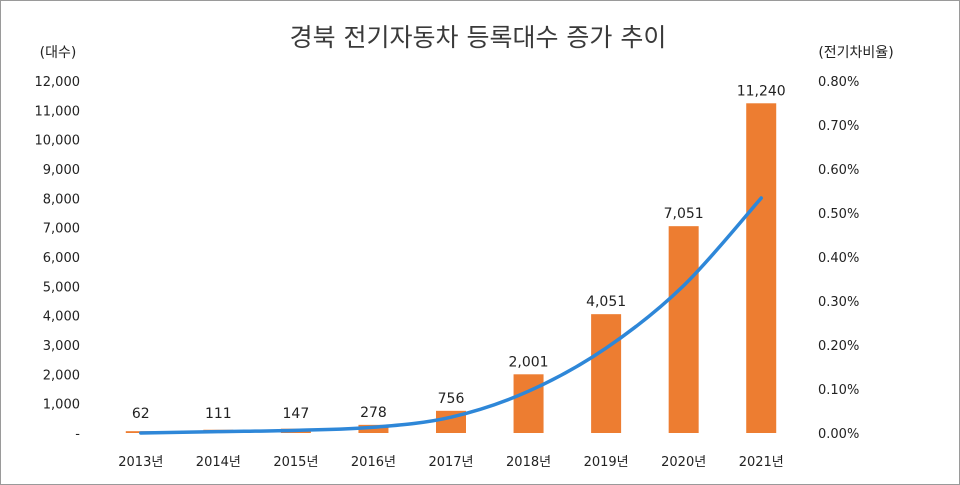 The width and height of the screenshot is (960, 485). What do you see at coordinates (61, 375) in the screenshot?
I see `left-tick-label: 2,000` at bounding box center [61, 375].